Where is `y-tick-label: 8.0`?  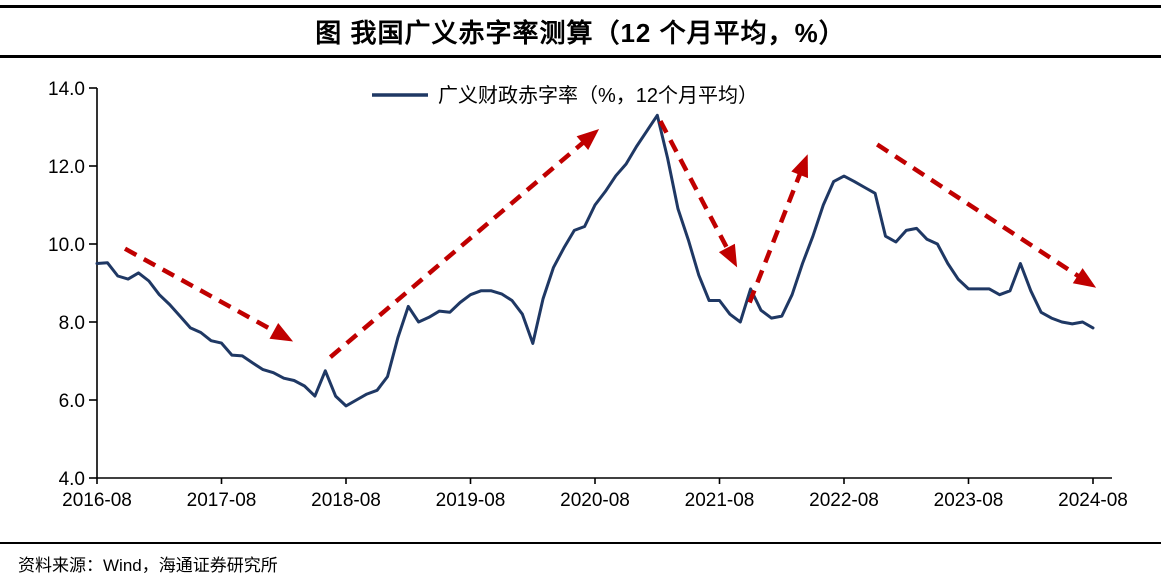
y-tick-label: 8.0 is located at coordinates (72, 323).